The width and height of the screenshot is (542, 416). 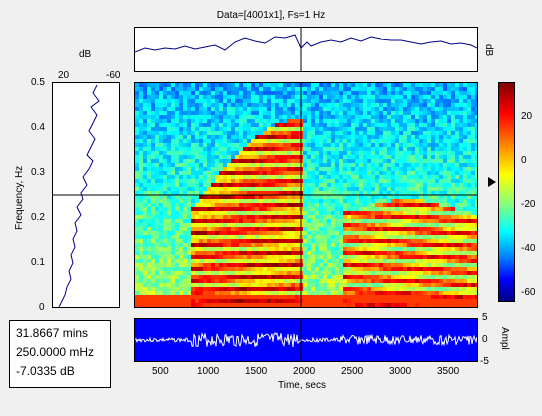 What do you see at coordinates (38, 127) in the screenshot?
I see `freq-tick-1: 0.4` at bounding box center [38, 127].